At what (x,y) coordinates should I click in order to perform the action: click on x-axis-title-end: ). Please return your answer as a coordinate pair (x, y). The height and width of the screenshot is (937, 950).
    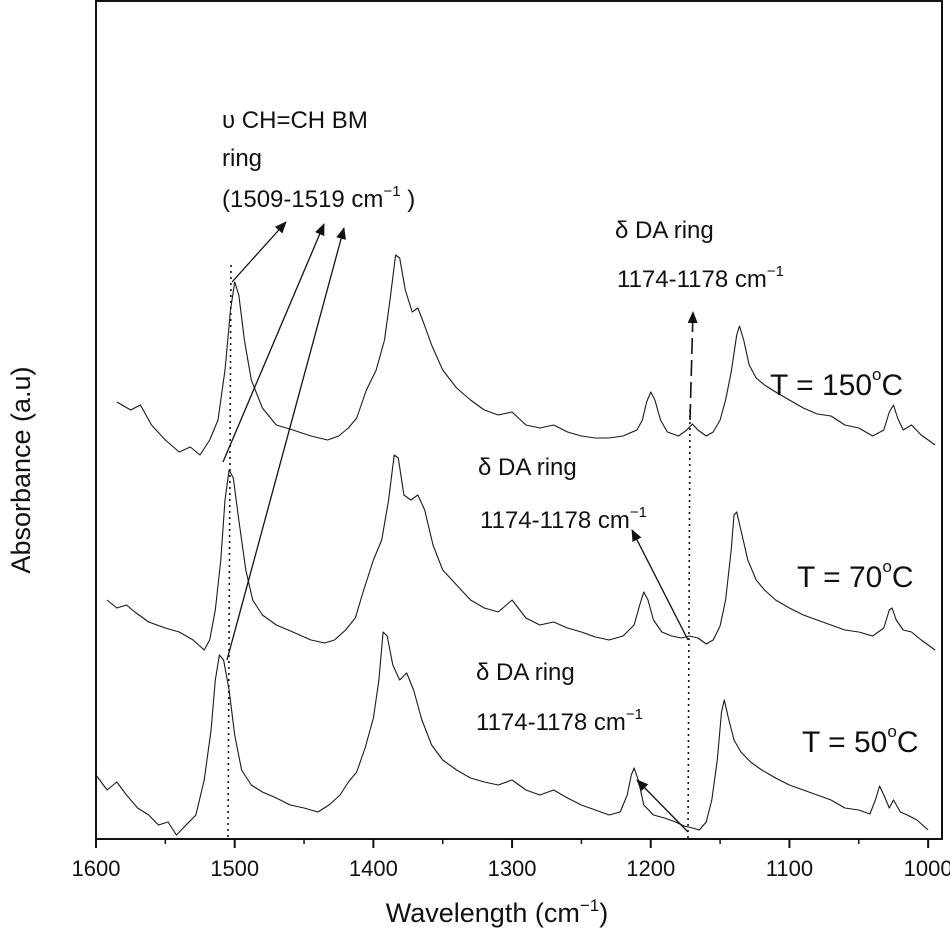
    Looking at the image, I should click on (603, 913).